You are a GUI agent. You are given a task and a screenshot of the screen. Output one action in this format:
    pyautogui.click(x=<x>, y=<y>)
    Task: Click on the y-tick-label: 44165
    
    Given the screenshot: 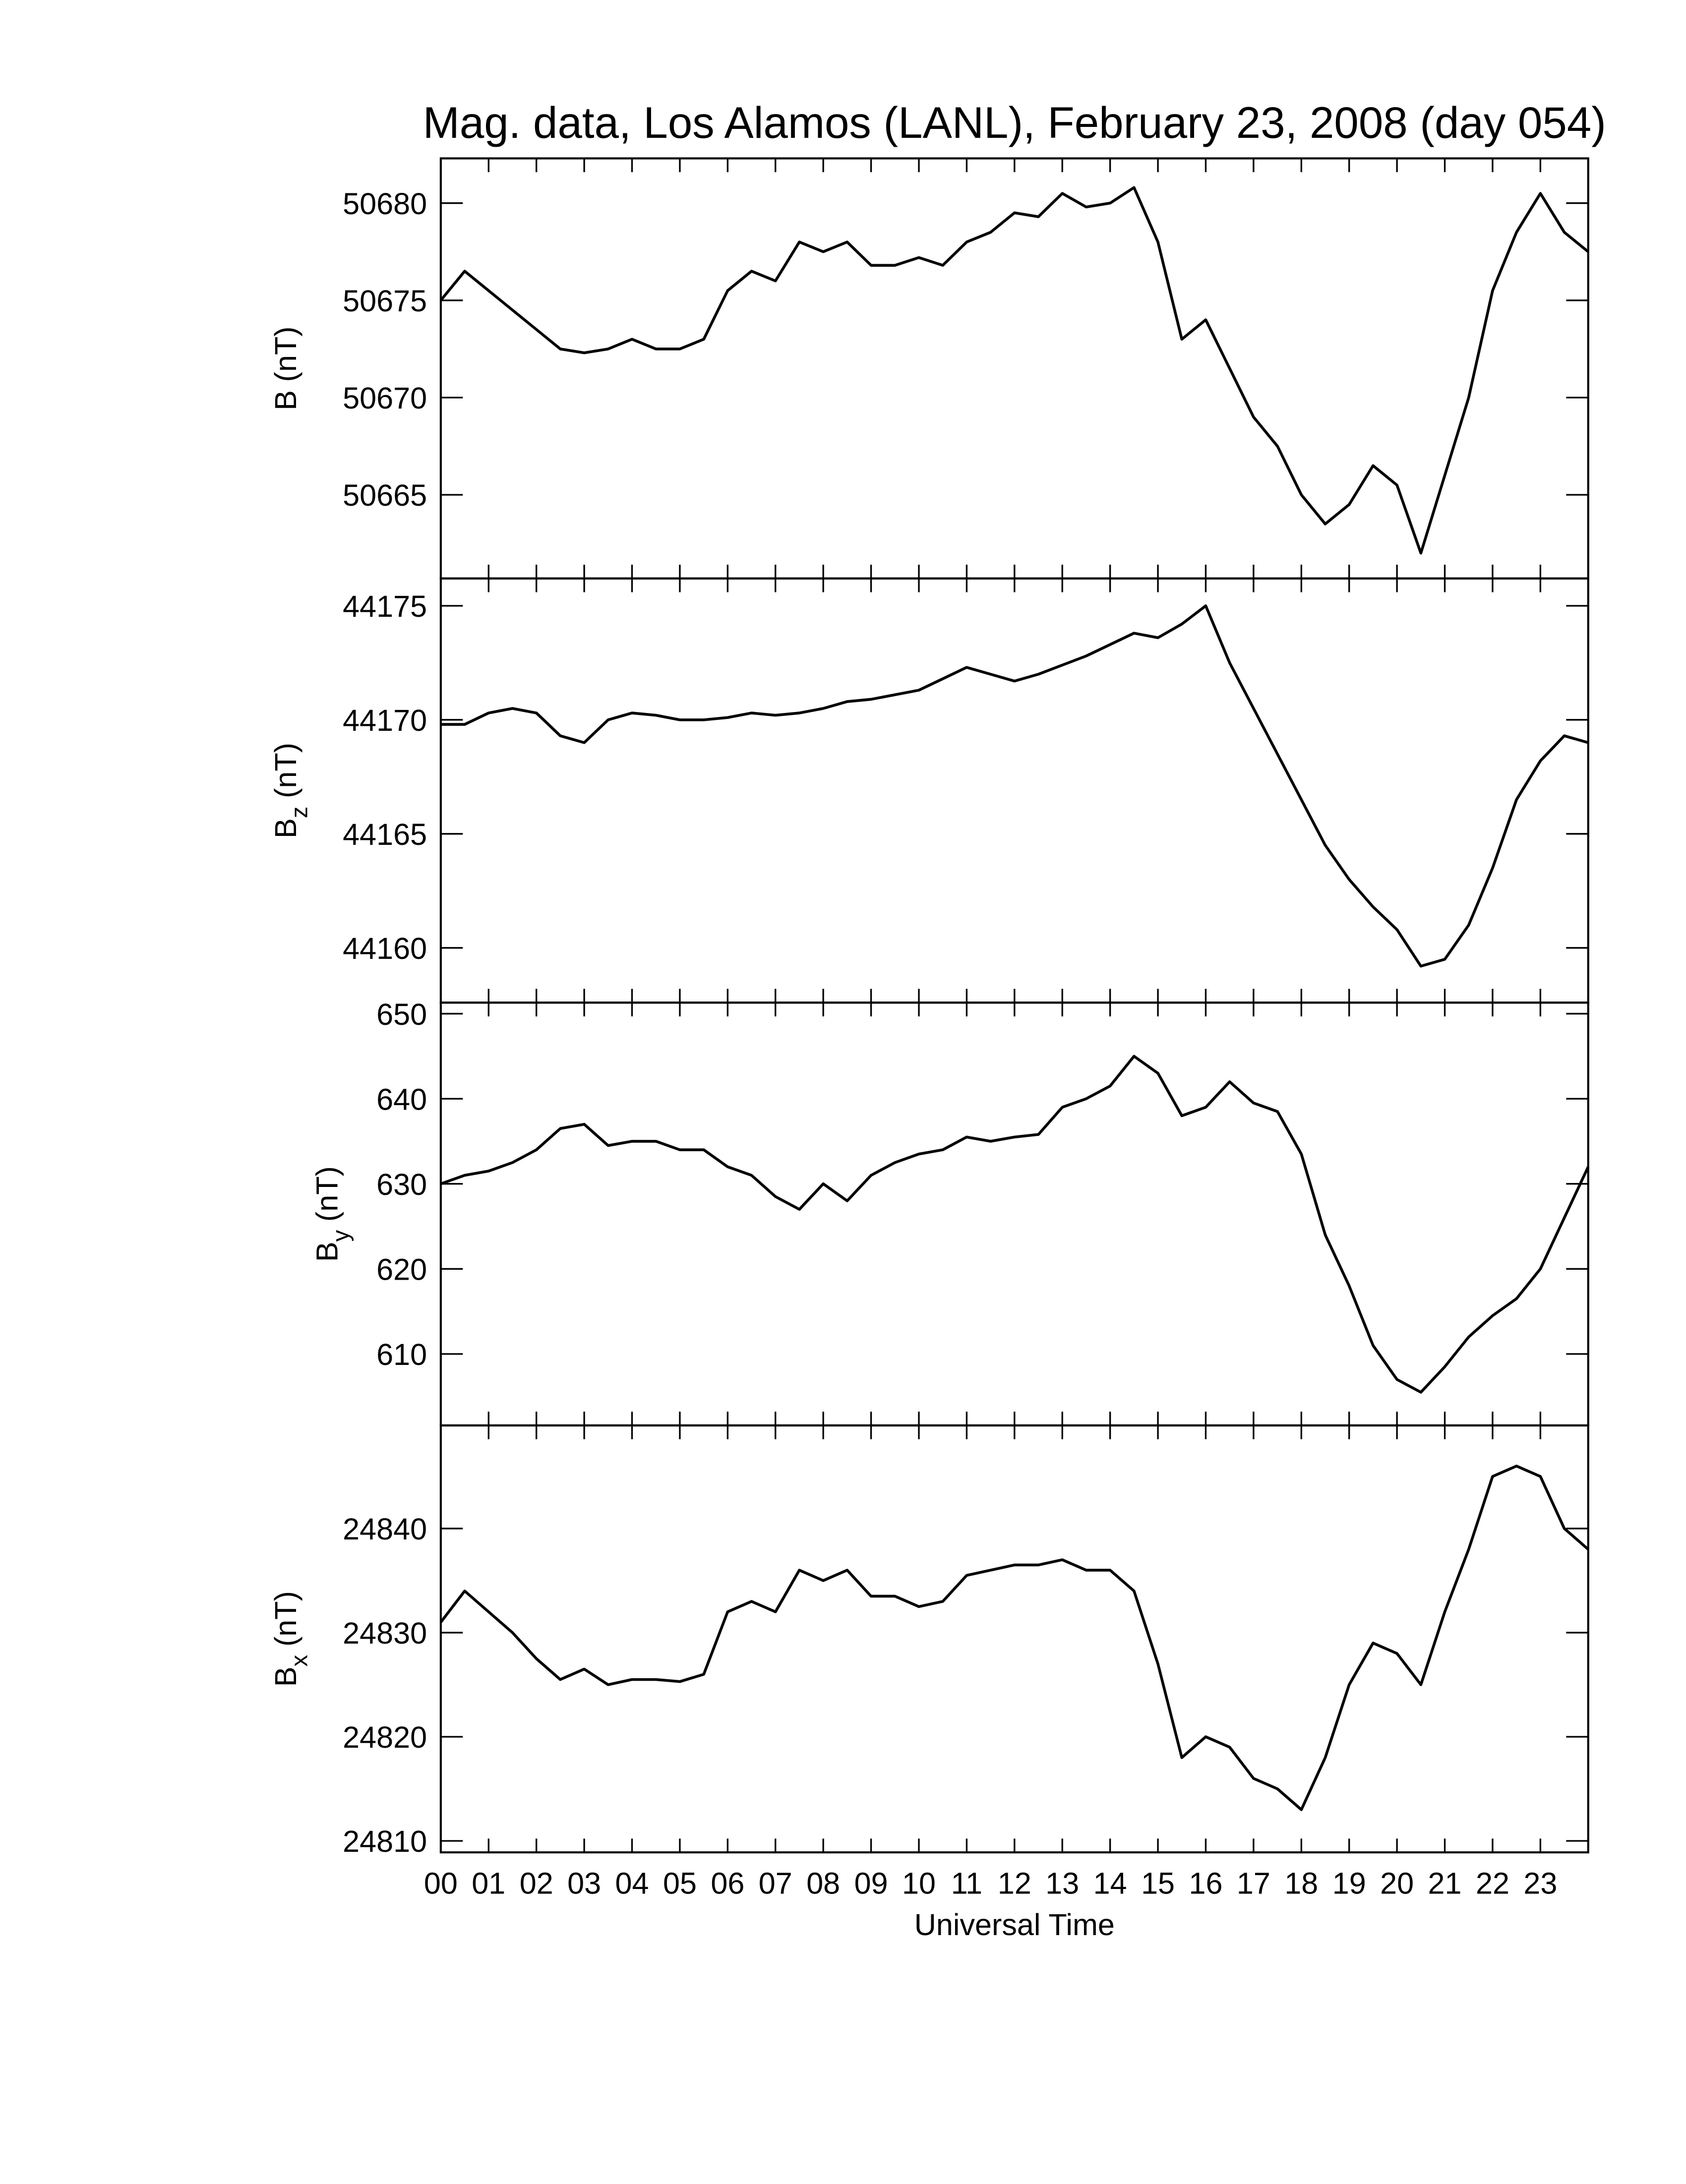 What is the action you would take?
    pyautogui.click(x=385, y=834)
    